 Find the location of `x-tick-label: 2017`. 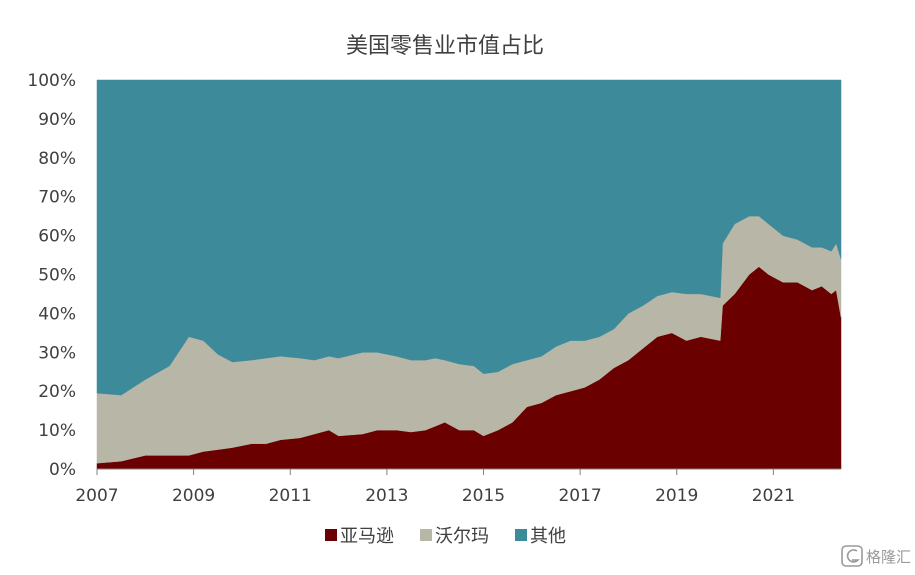

x-tick-label: 2017 is located at coordinates (579, 496).